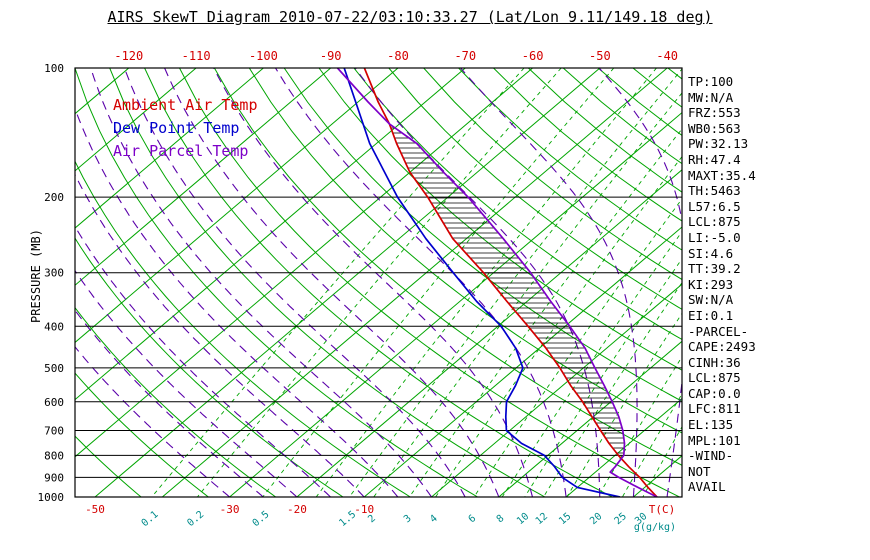 This screenshot has height=560, width=870. Describe the element at coordinates (181, 151) in the screenshot. I see `legend-item: Air Parcel Temp` at that location.